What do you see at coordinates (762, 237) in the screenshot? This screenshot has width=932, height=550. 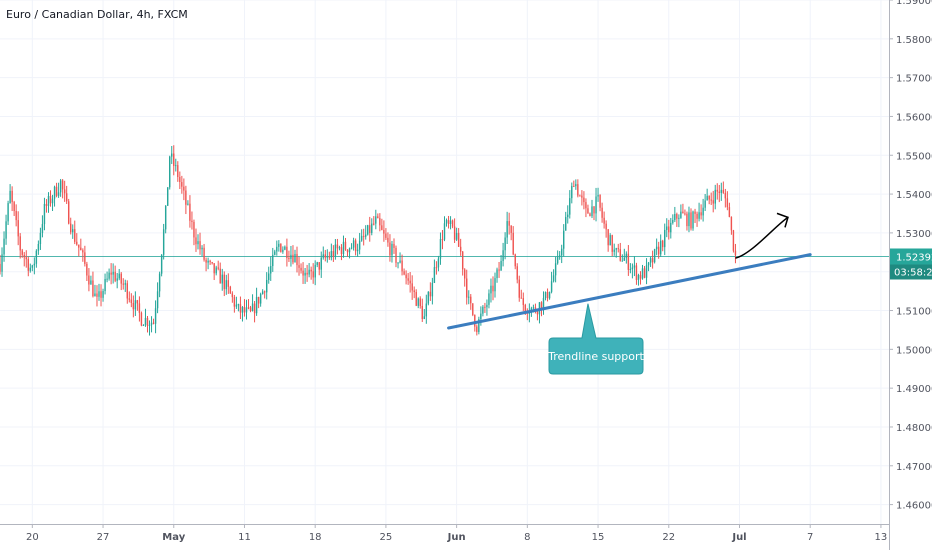 I see `projection-arrow` at bounding box center [762, 237].